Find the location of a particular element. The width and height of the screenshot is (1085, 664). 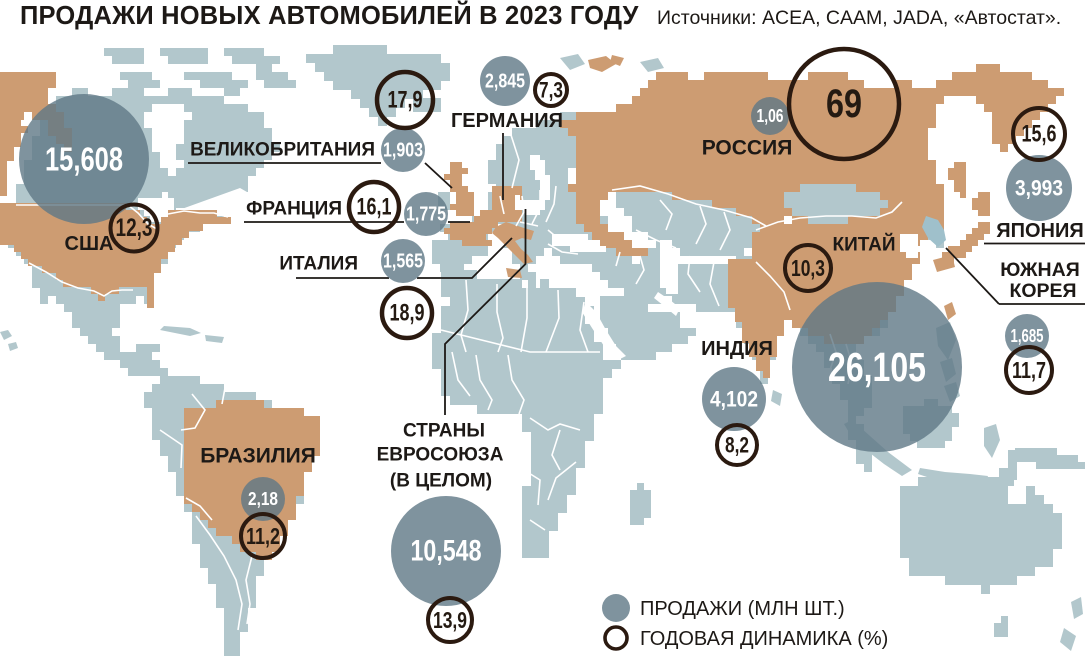

svg-text: 12,3 is located at coordinates (134, 228).